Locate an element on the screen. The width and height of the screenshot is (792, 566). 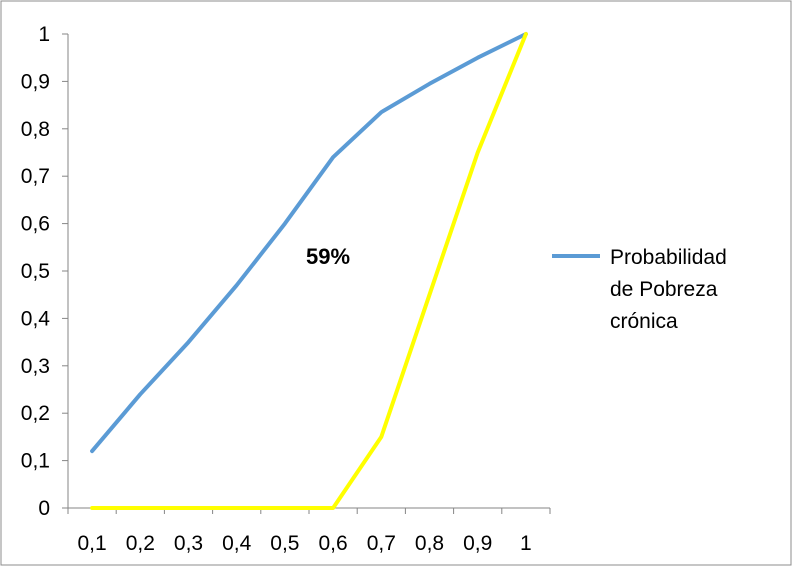
legend-label-line: Probabilidad is located at coordinates (668, 257).